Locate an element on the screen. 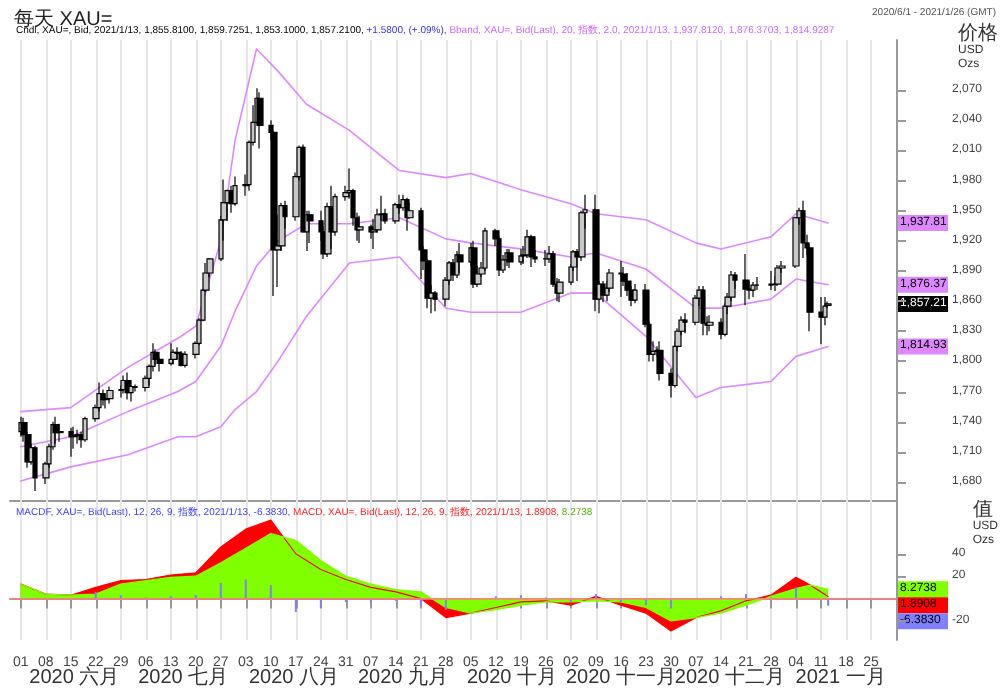 This screenshot has height=694, width=1000. text: 2021 一月 is located at coordinates (840, 678).